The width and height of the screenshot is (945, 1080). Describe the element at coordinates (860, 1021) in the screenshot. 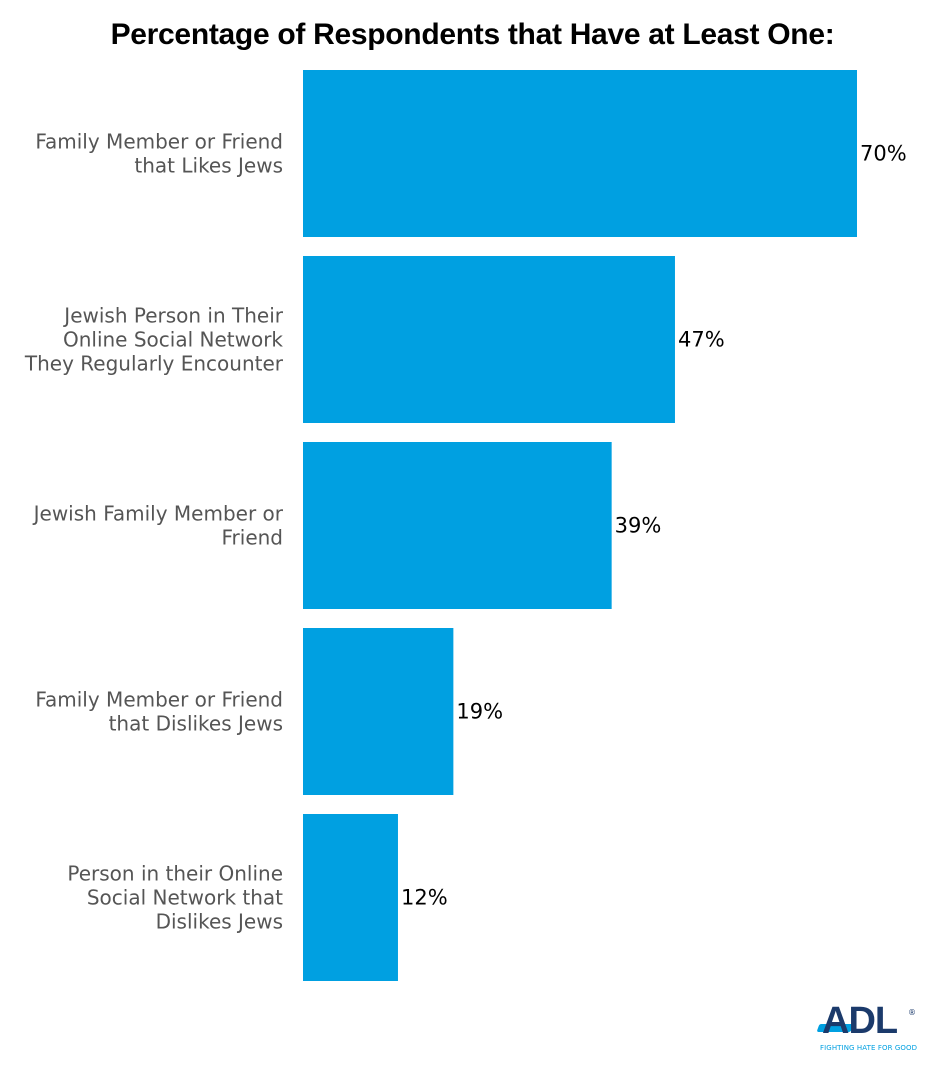

I see `logo-wordmark: ADL` at that location.